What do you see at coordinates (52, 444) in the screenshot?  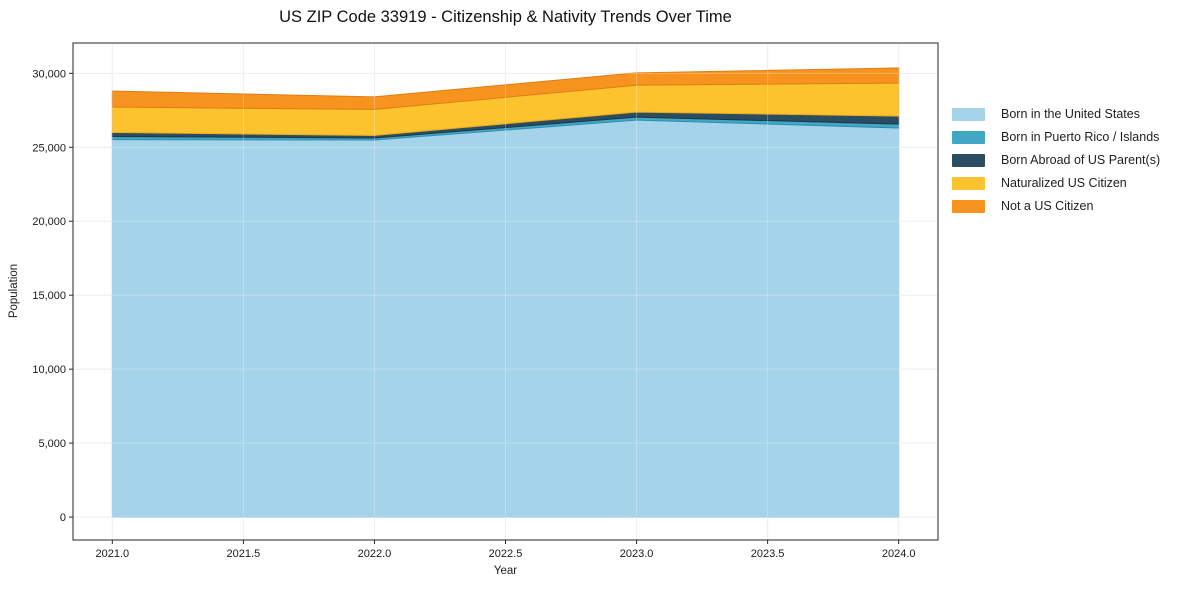 I see `y-tick-label: 5,000` at bounding box center [52, 444].